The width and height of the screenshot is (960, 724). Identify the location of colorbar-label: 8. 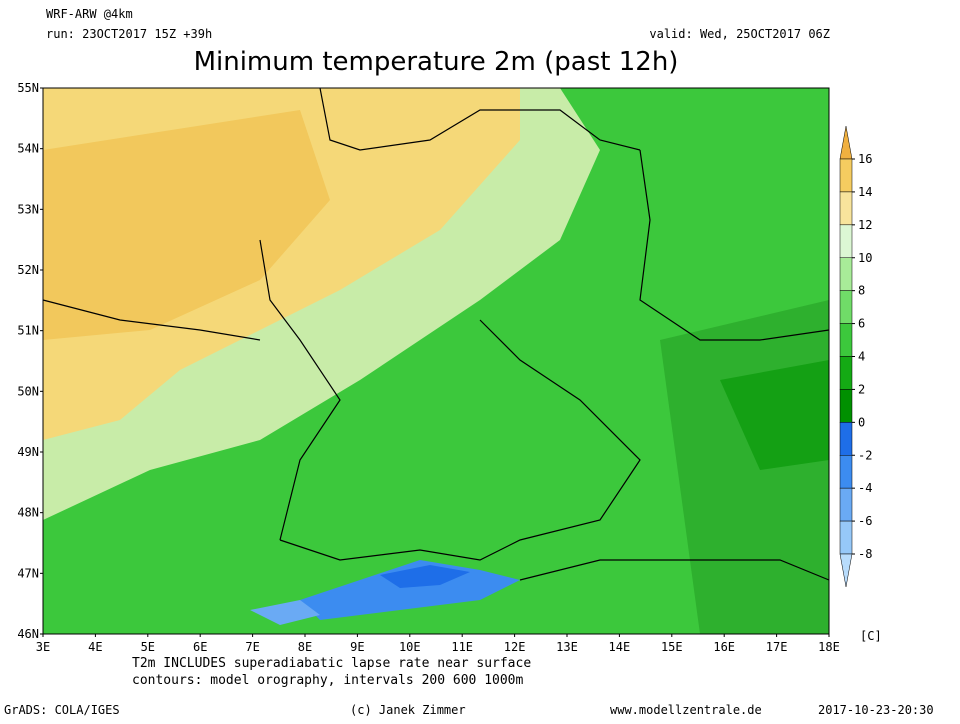
(861, 291).